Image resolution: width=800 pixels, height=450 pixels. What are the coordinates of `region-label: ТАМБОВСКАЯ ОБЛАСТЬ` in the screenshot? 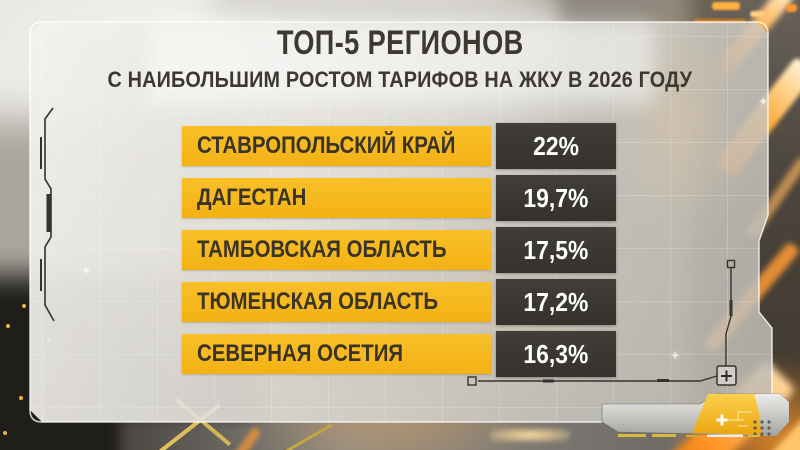 It's located at (336, 250).